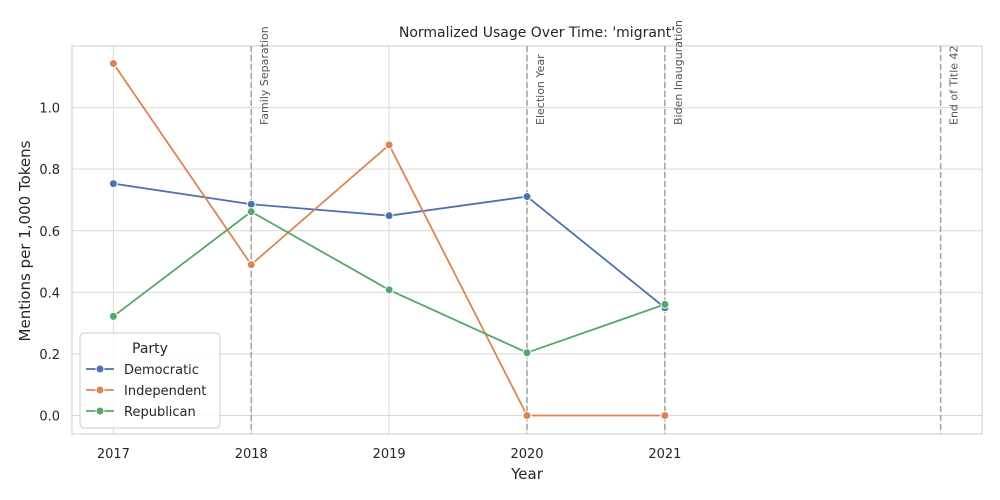 This screenshot has width=1000, height=500. I want to click on x-tick-label: 2021, so click(664, 454).